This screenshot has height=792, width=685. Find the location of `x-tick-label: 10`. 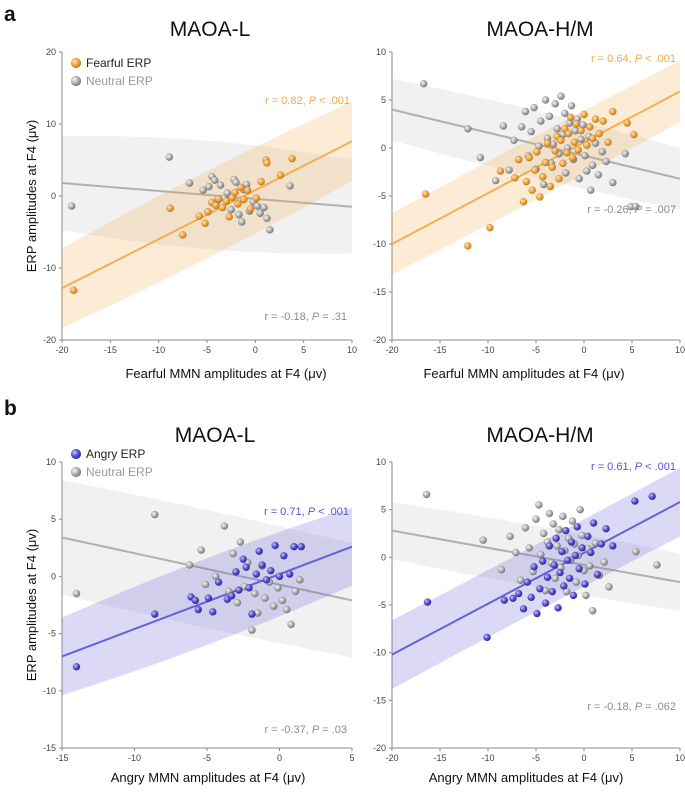

x-tick-label: 10 is located at coordinates (680, 350).